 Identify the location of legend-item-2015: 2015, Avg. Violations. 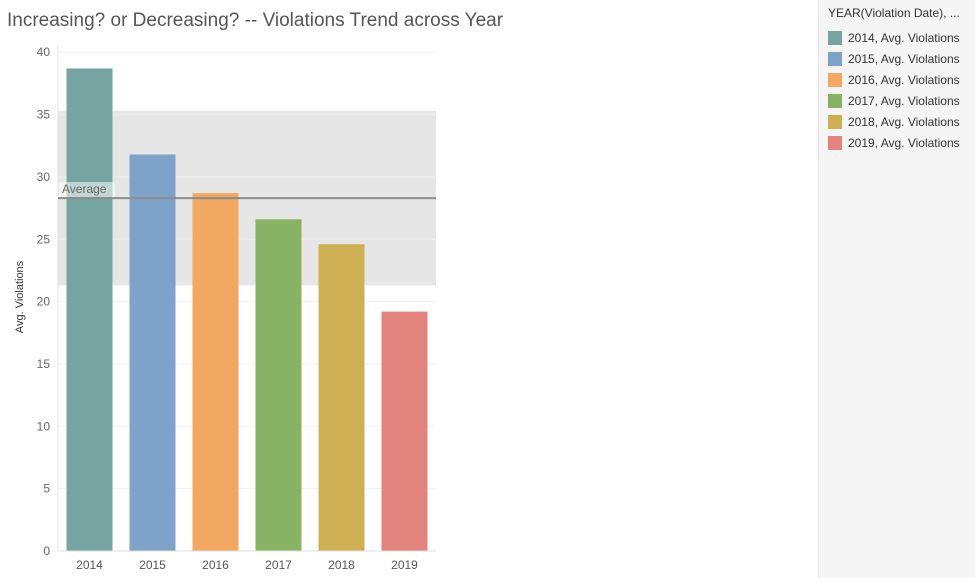
(894, 58).